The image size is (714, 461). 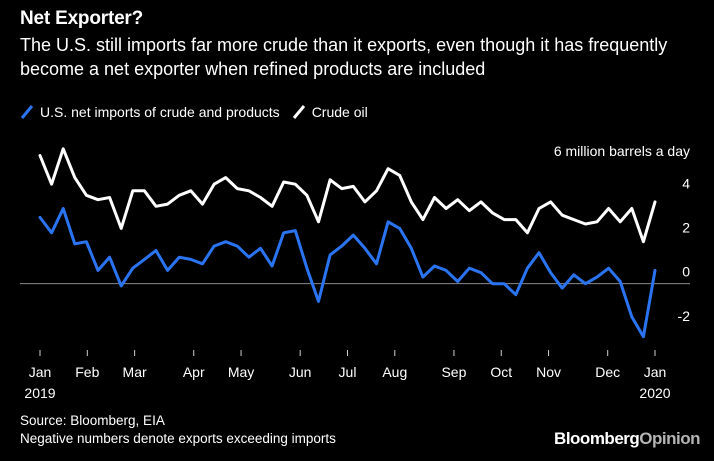 I want to click on x-tick-label: Jul, so click(x=348, y=372).